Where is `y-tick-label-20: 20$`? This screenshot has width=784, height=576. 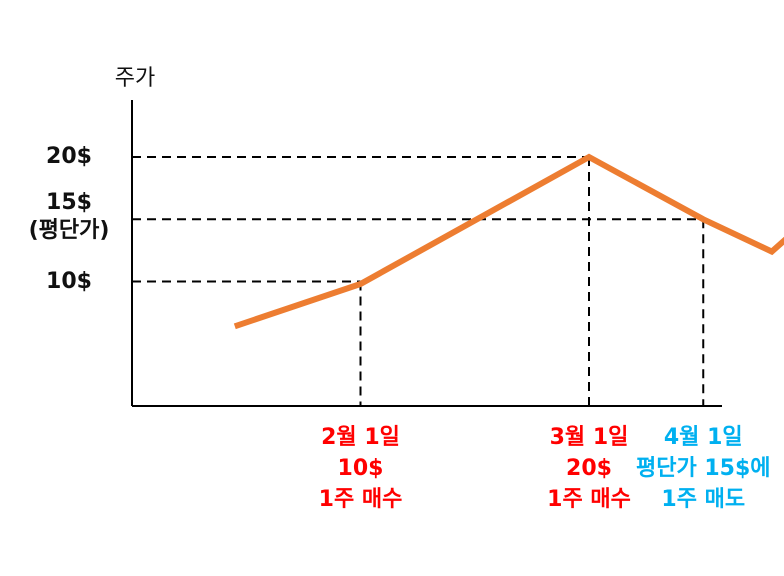 y-tick-label-20: 20$ is located at coordinates (69, 156).